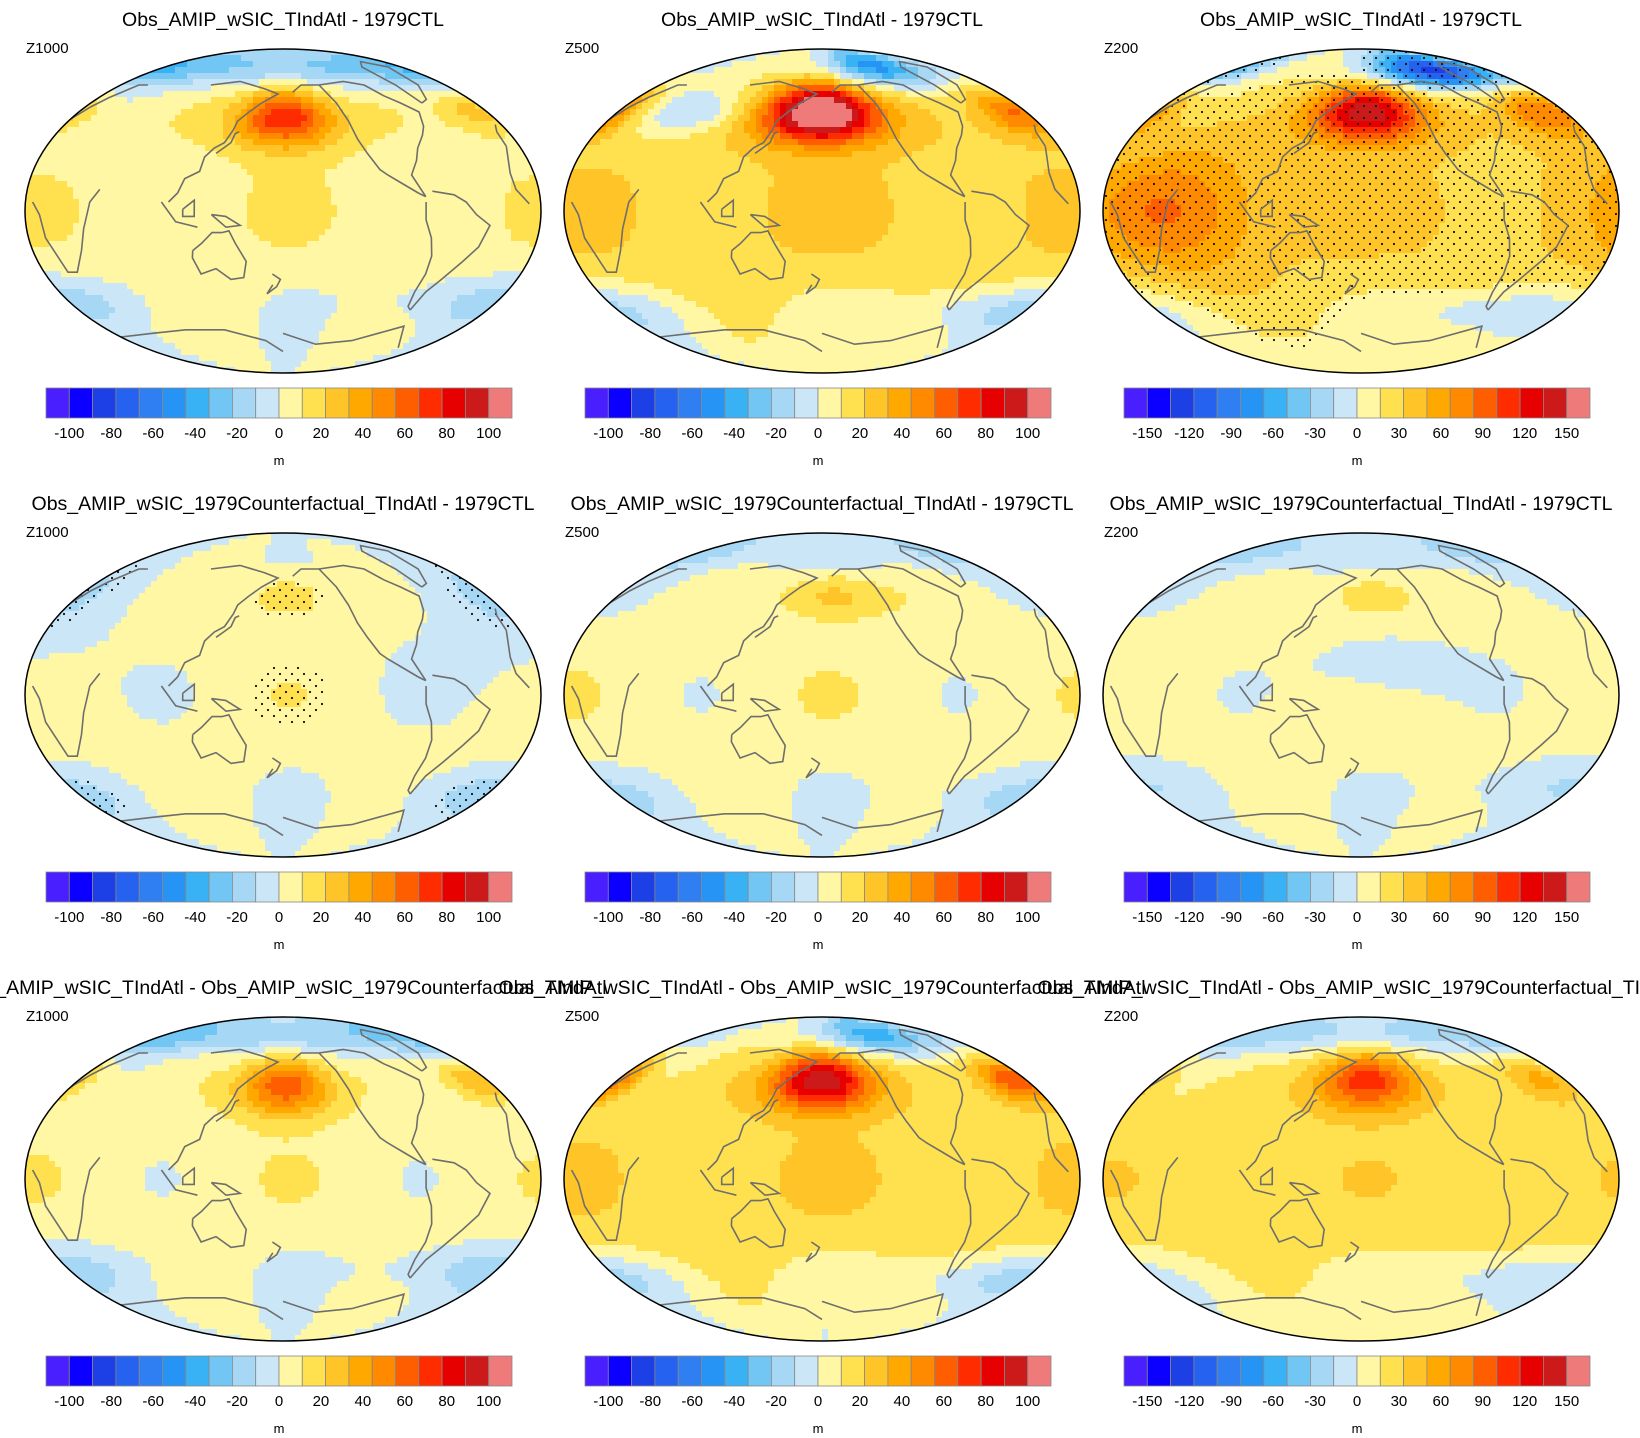  What do you see at coordinates (1482, 1401) in the screenshot?
I see `colorbar-tick-label: 90` at bounding box center [1482, 1401].